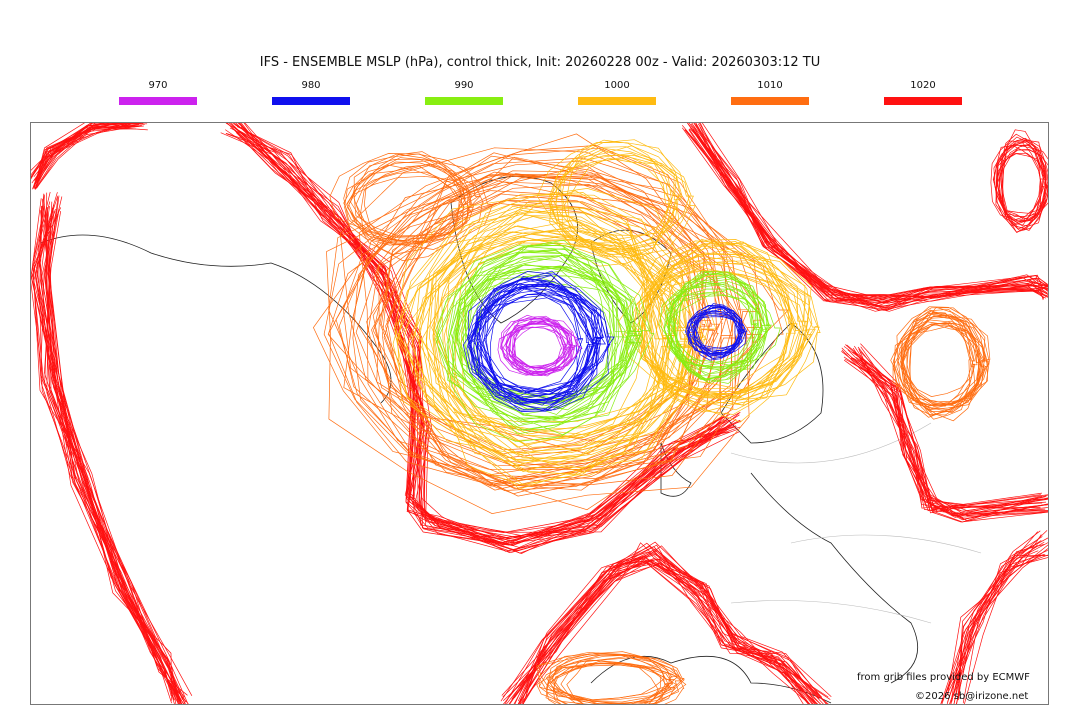 The image size is (1080, 718). What do you see at coordinates (311, 85) in the screenshot?
I see `legend-label: 980` at bounding box center [311, 85].